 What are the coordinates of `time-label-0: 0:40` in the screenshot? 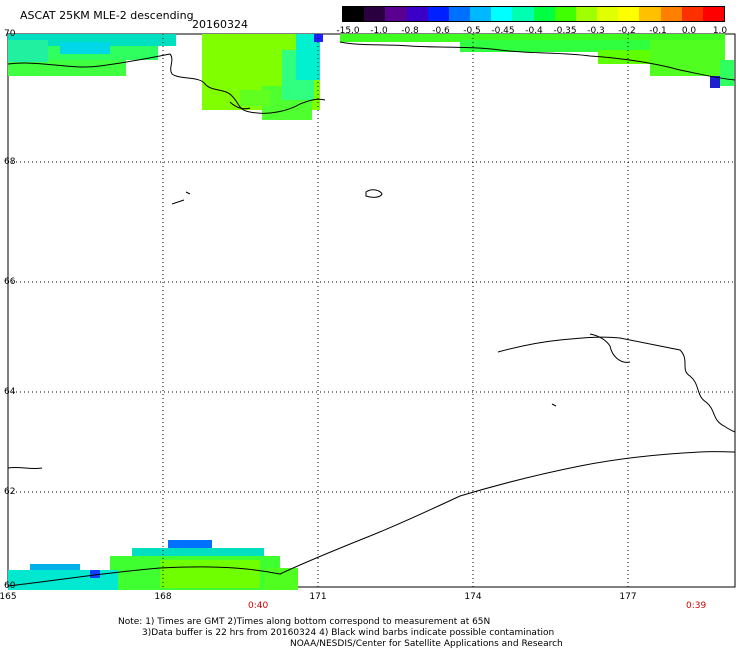 It's located at (258, 606).